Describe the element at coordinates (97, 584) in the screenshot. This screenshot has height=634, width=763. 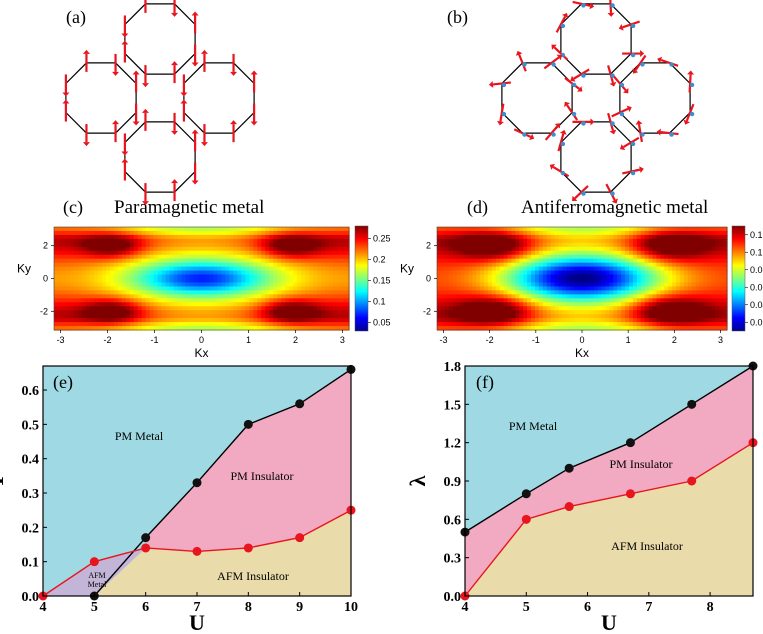
I see `region-label: Metal` at that location.